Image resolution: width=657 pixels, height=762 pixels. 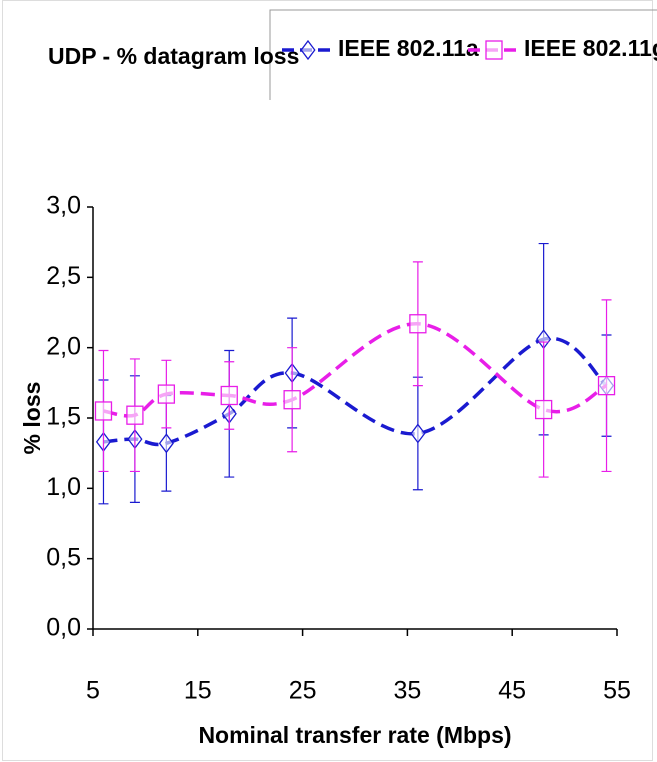 I want to click on y-tick-label: 0,5, so click(x=63, y=557).